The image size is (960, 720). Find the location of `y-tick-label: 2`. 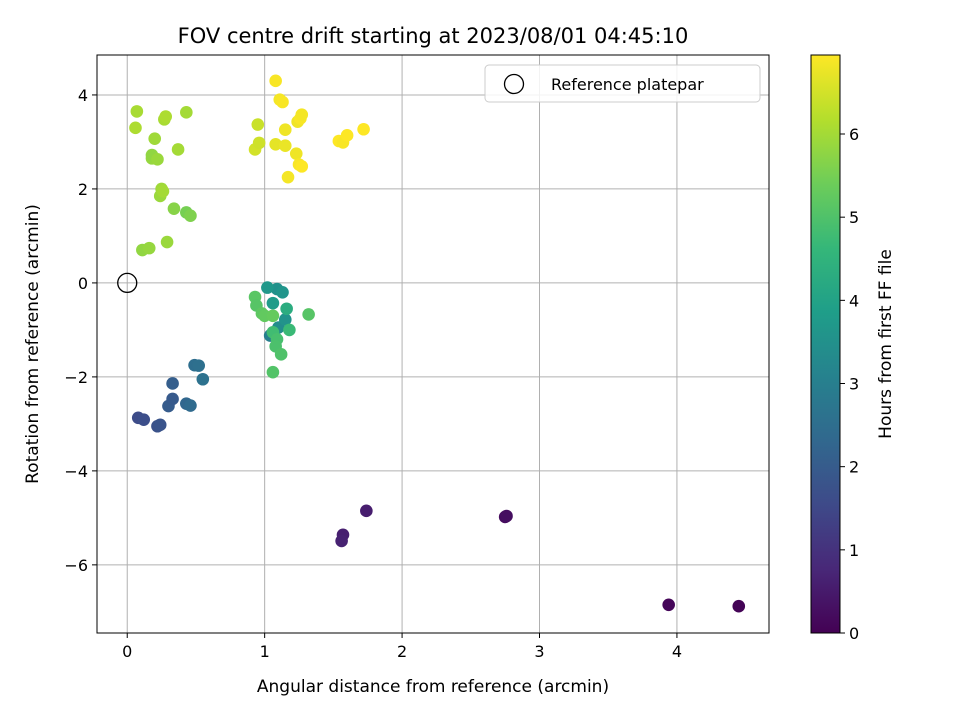

y-tick-label: 2 is located at coordinates (83, 189).